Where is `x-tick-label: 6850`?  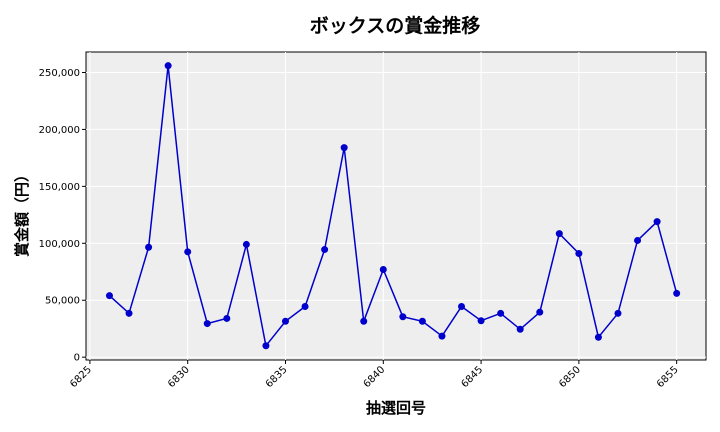
x-tick-label: 6850 is located at coordinates (570, 377).